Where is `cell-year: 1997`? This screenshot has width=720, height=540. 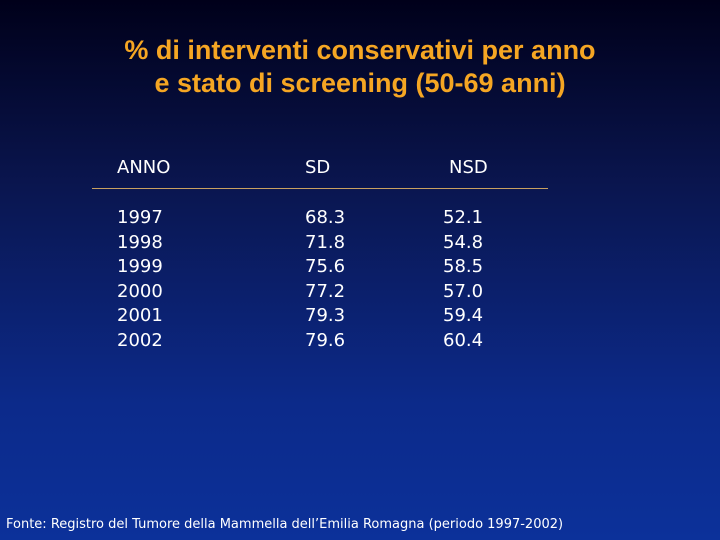
cell-year: 1997 is located at coordinates (140, 217).